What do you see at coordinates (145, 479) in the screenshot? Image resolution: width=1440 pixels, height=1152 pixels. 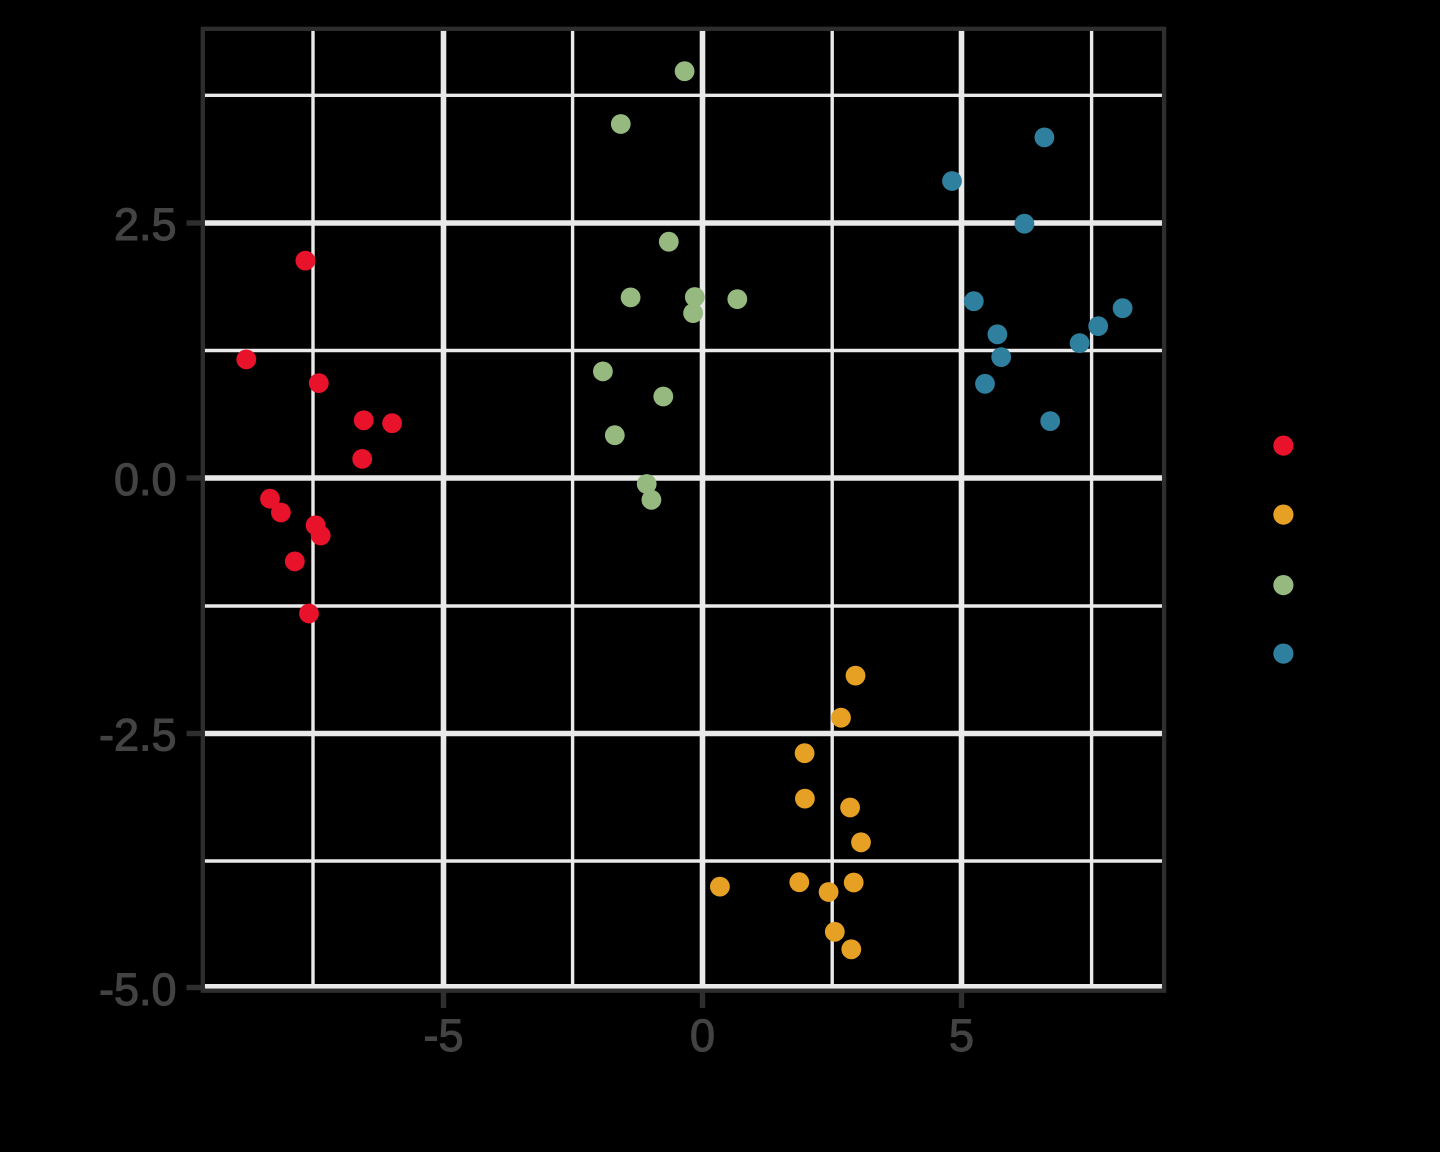 I see `svg-text: 0.0` at bounding box center [145, 479].